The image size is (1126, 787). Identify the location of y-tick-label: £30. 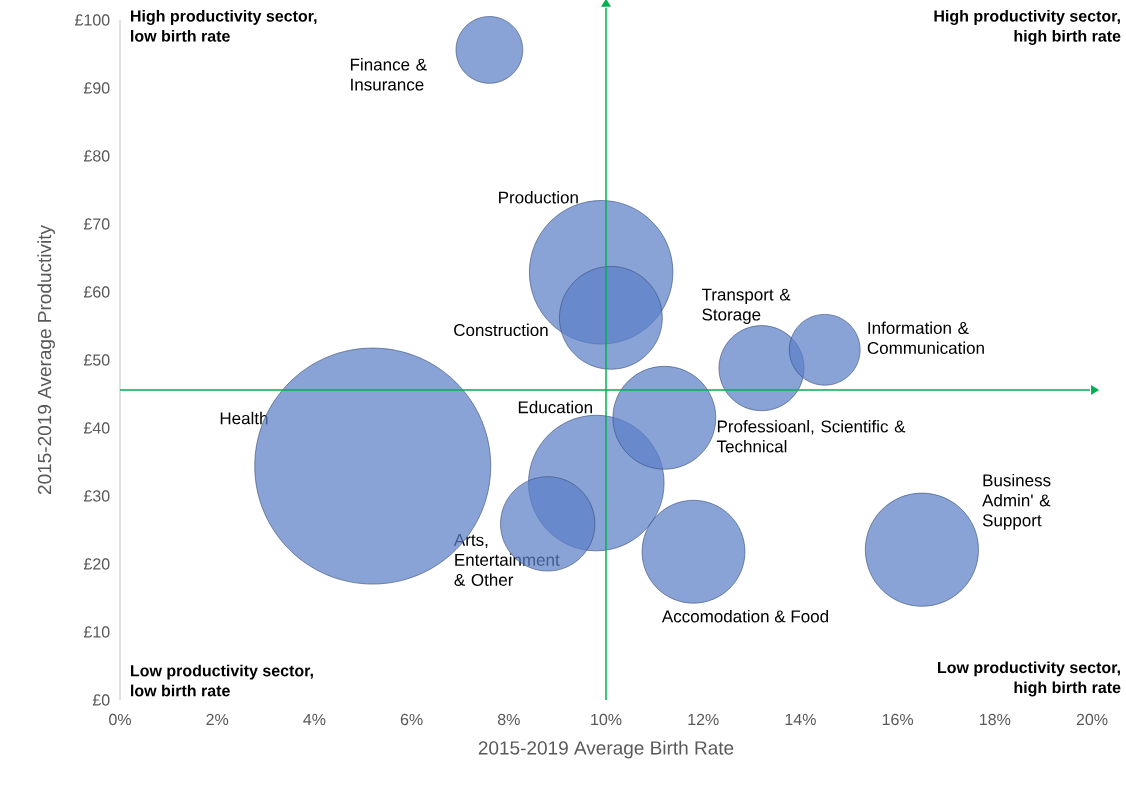
(96, 496).